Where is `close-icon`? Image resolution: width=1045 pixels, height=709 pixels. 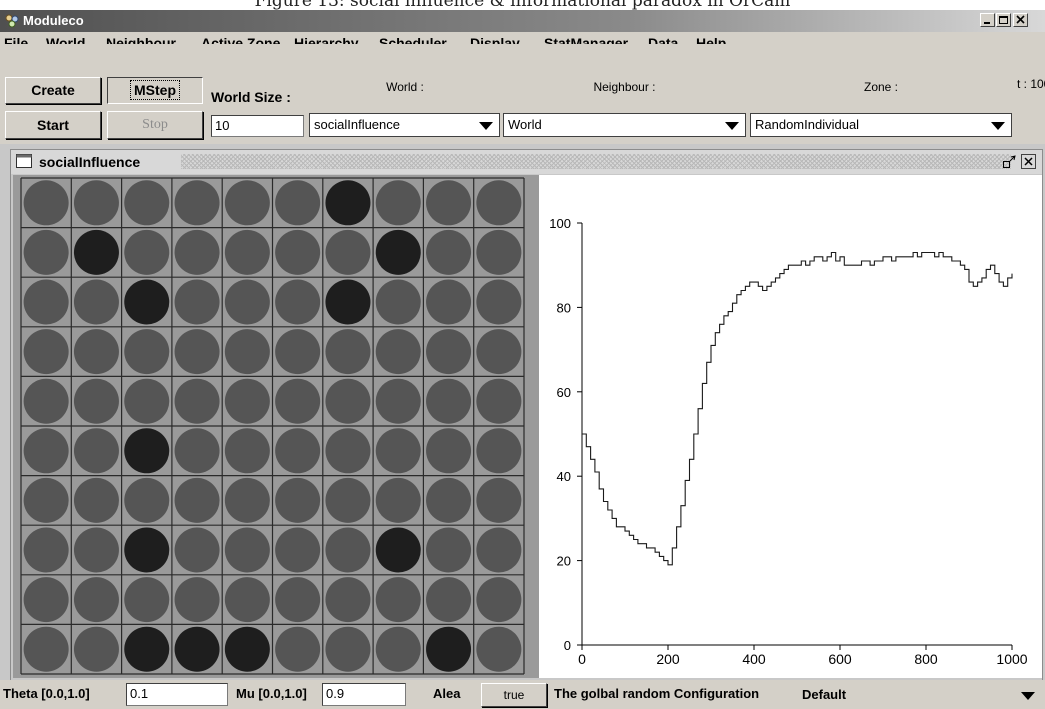
close-icon is located at coordinates (1020, 20).